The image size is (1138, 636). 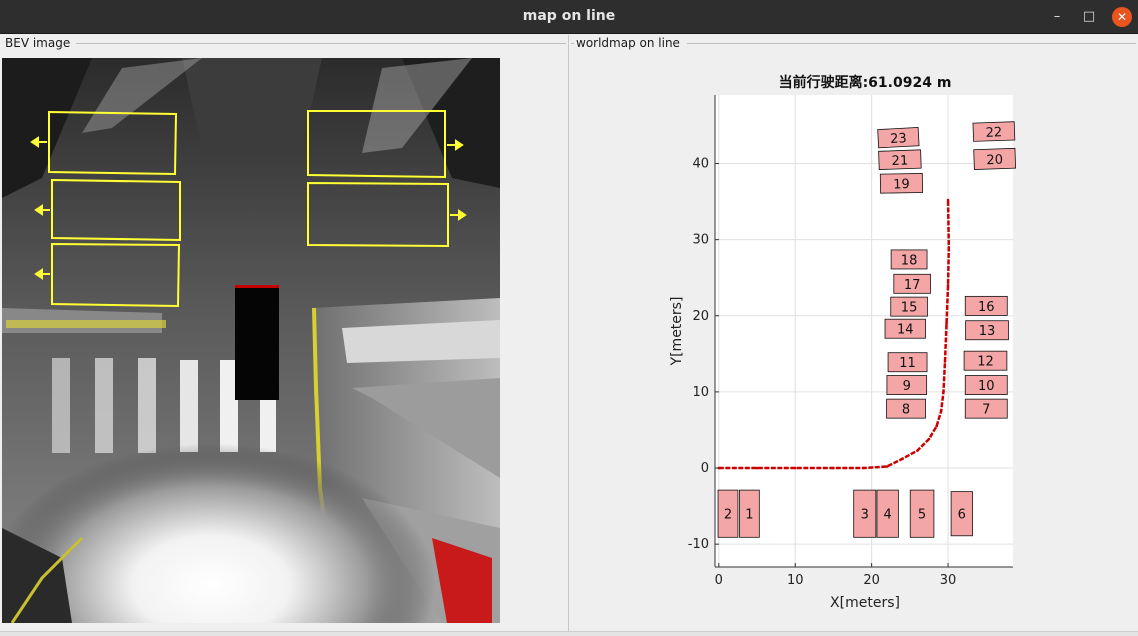 I want to click on obstacle-label: 1, so click(x=749, y=515).